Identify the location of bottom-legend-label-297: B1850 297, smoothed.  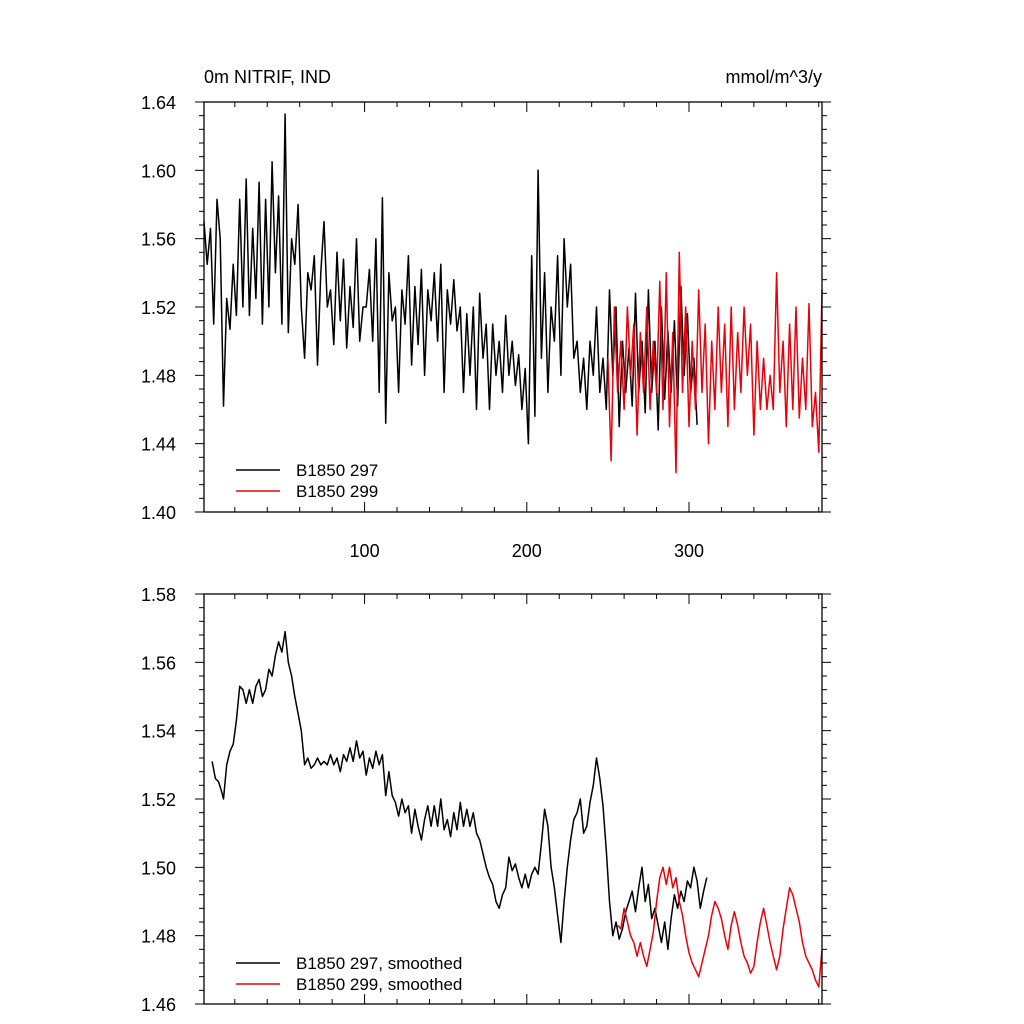
(379, 963).